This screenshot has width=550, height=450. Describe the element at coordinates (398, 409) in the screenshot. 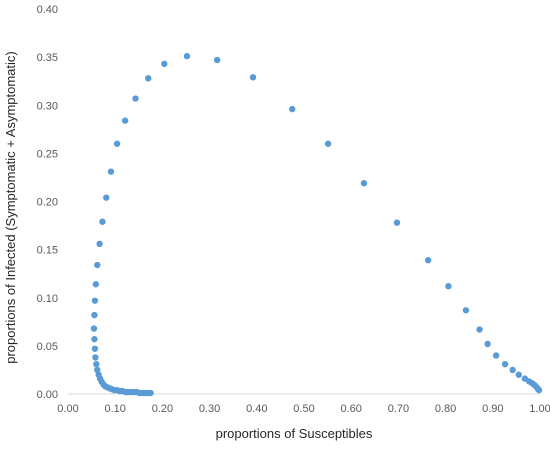

I see `x-tick-label: 0.70` at that location.